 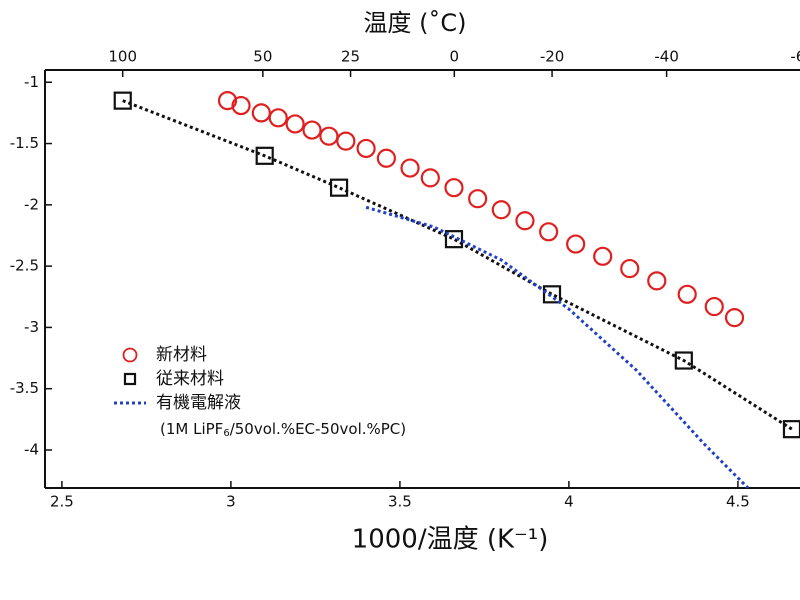 What do you see at coordinates (262, 57) in the screenshot?
I see `x2-tick-label: 50` at bounding box center [262, 57].